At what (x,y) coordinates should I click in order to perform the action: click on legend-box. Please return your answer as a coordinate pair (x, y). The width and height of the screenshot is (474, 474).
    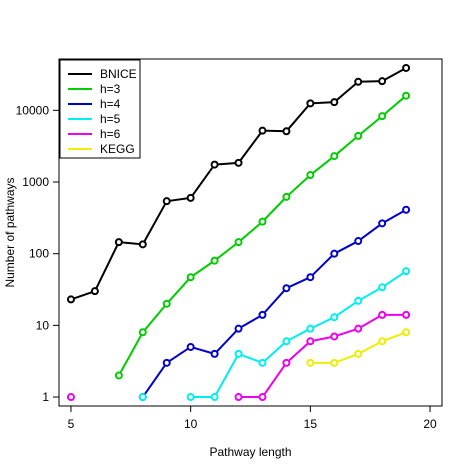
    Looking at the image, I should click on (100, 109).